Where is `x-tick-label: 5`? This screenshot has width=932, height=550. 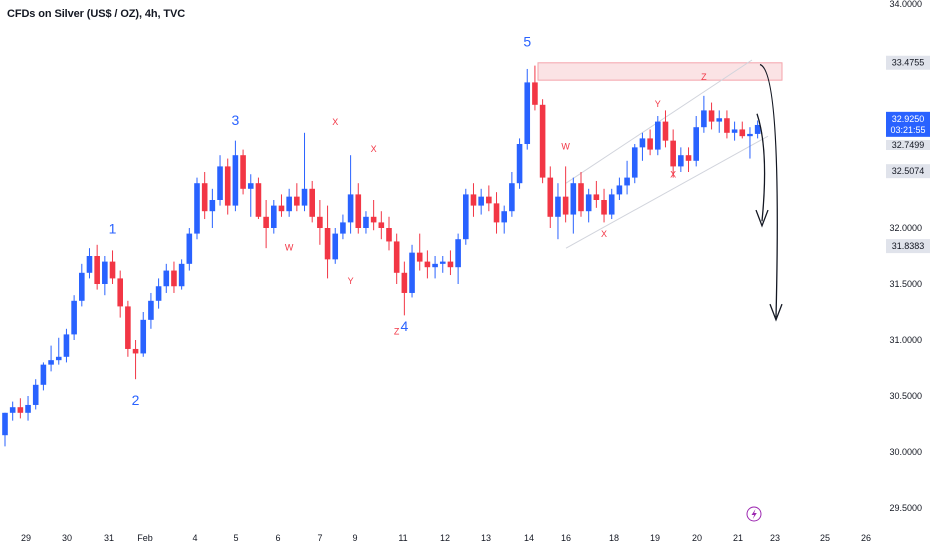
x-tick-label: 5 is located at coordinates (235, 538).